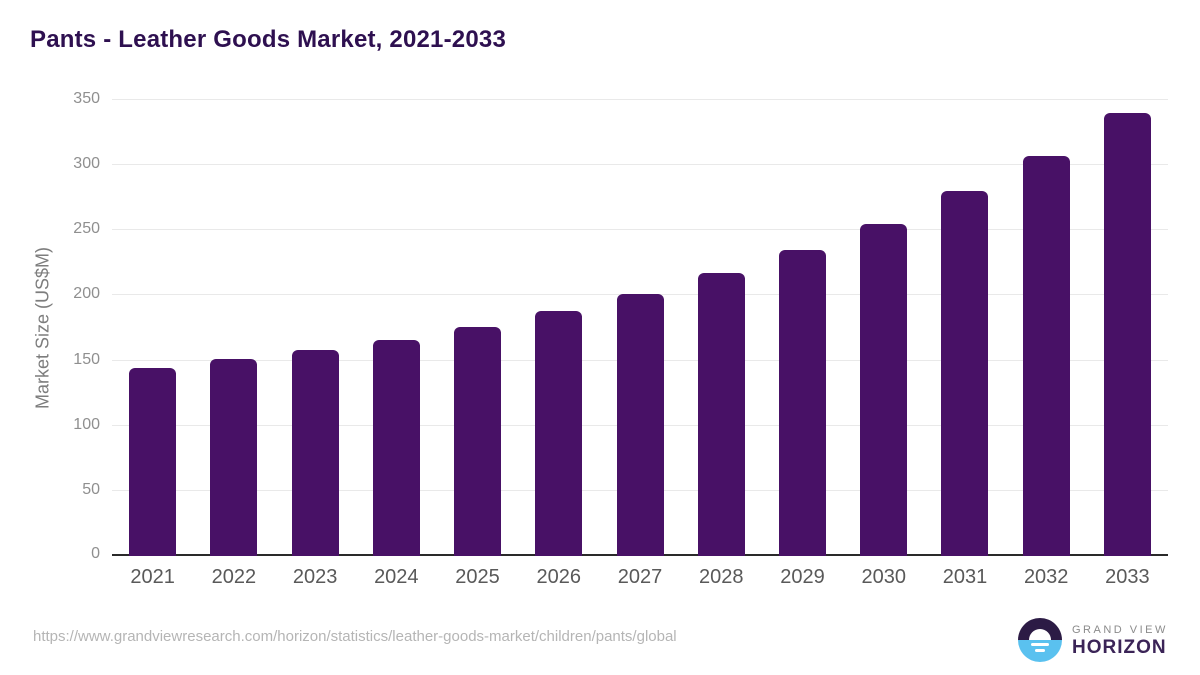 The image size is (1200, 675). Describe the element at coordinates (620, 163) in the screenshot. I see `gridline-300: 300` at that location.